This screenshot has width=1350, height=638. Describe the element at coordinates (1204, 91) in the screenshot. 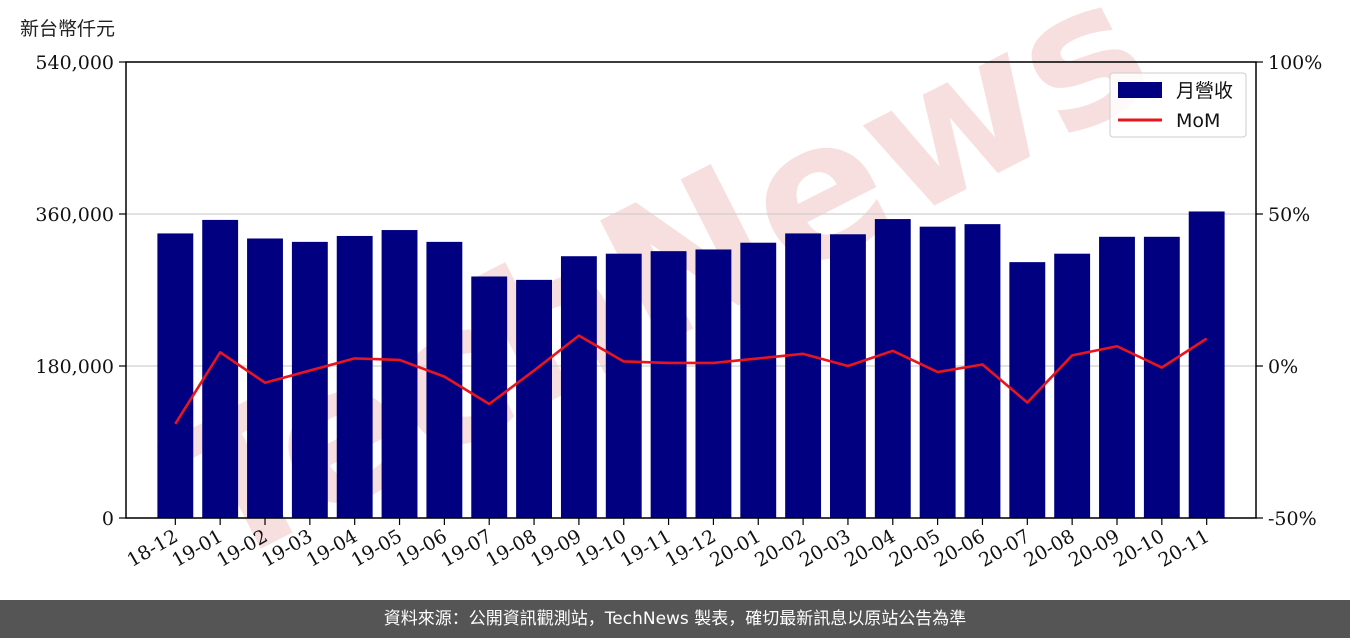

I see `legend-label-revenue: 月營收` at that location.